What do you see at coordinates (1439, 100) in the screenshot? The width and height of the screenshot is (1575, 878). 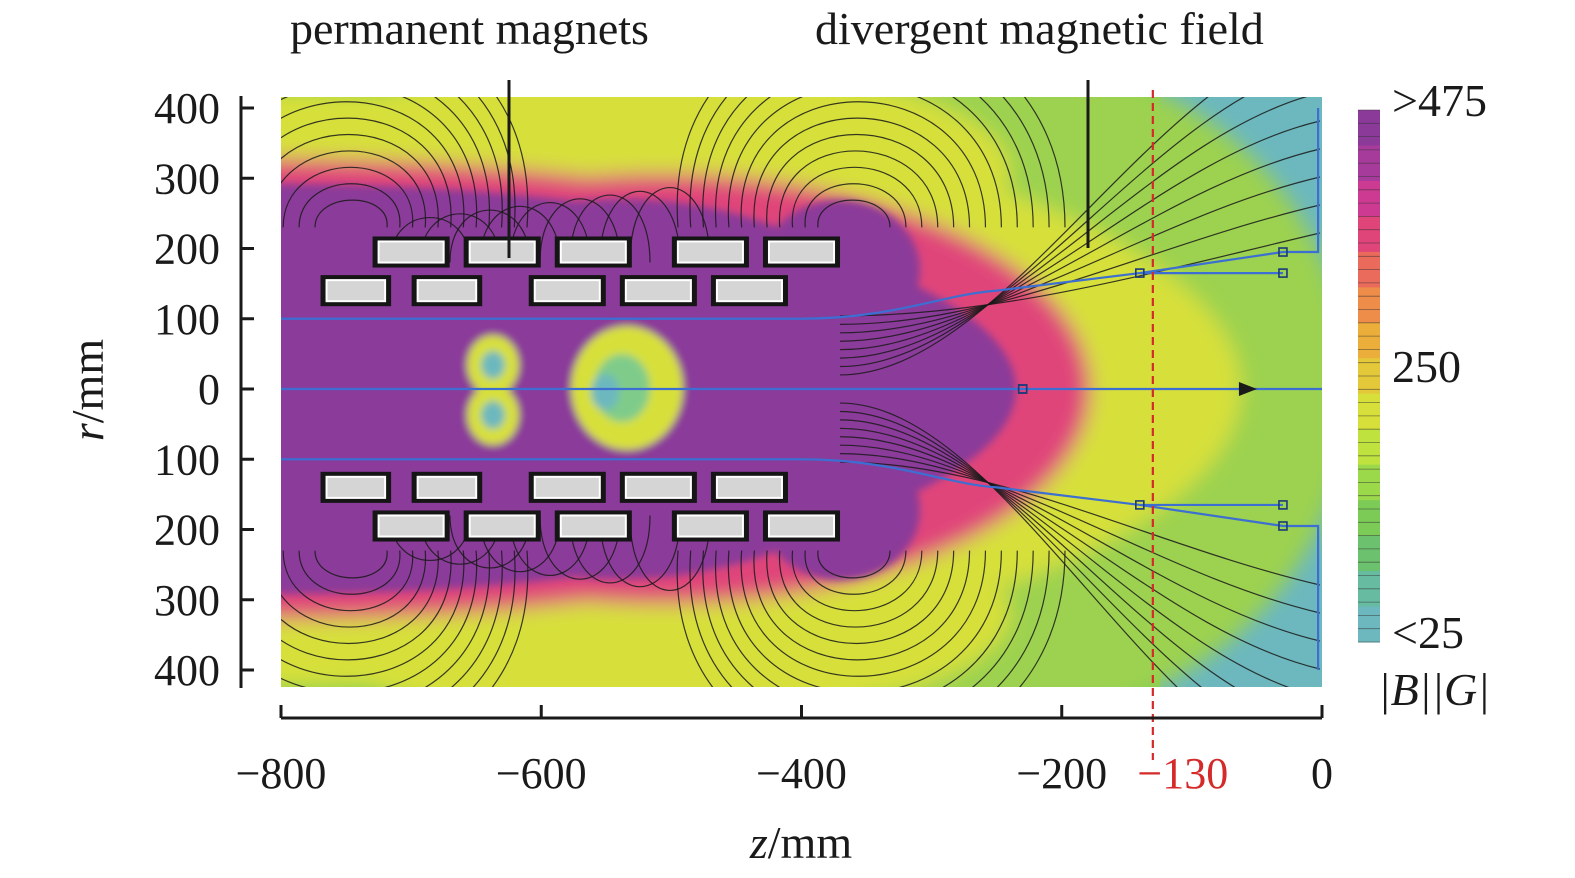 I see `colorbar-label-0: >475` at bounding box center [1439, 100].